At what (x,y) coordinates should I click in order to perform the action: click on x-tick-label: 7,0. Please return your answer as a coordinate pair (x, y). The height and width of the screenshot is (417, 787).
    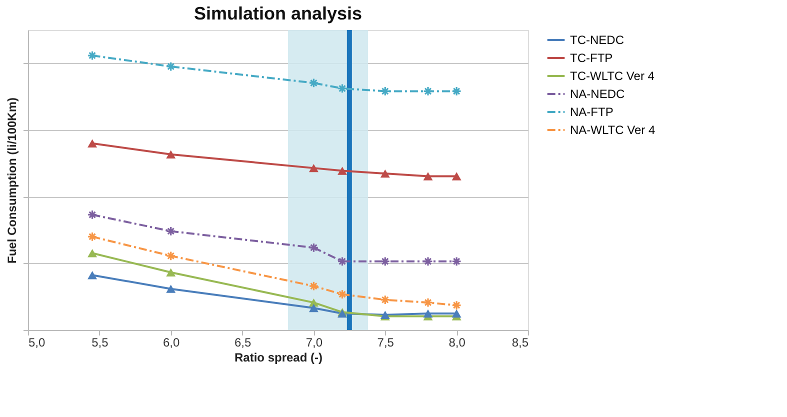
    Looking at the image, I should click on (314, 343).